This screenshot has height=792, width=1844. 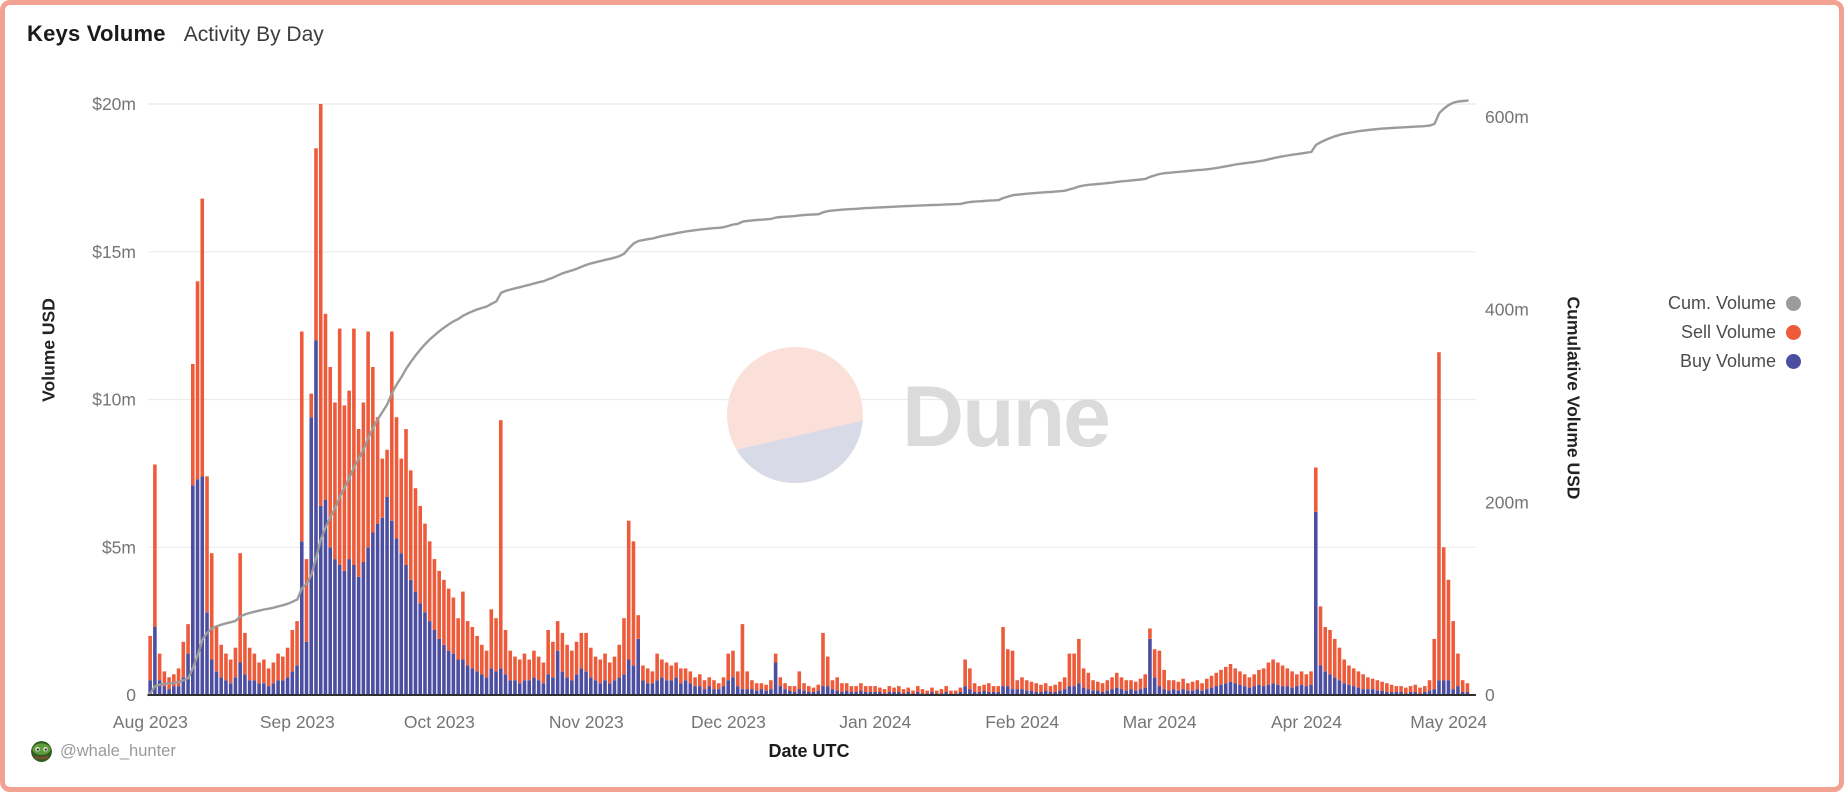 I want to click on legend: Cum. Volume Sell Volume Buy Volume, so click(x=1734, y=332).